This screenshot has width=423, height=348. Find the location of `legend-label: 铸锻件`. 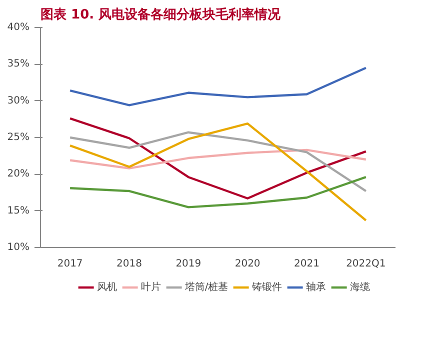

legend-label: 铸锻件 is located at coordinates (267, 287).